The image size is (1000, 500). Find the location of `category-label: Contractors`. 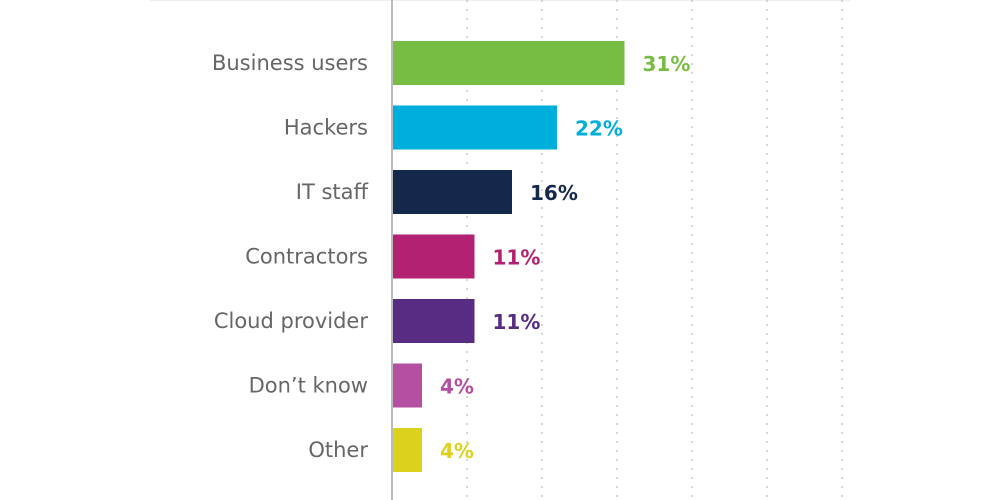

category-label: Contractors is located at coordinates (306, 257).